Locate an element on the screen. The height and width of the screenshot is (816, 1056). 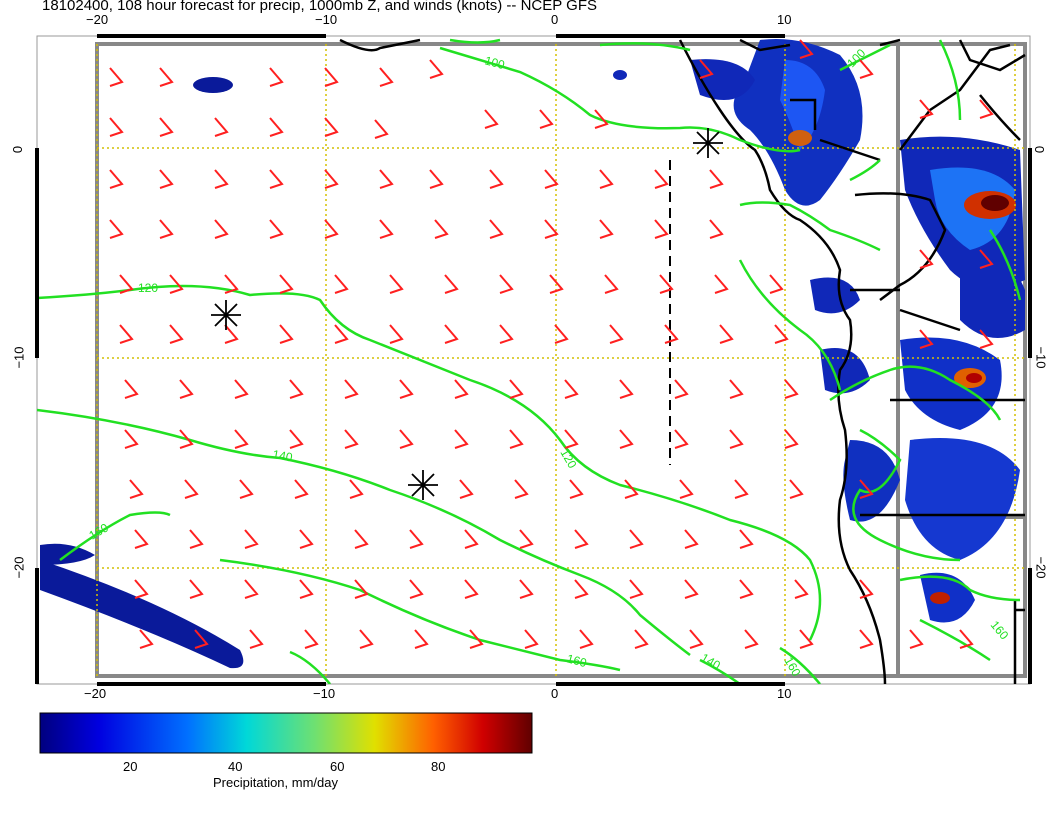
lon-tick-top: 10 is located at coordinates (784, 19).